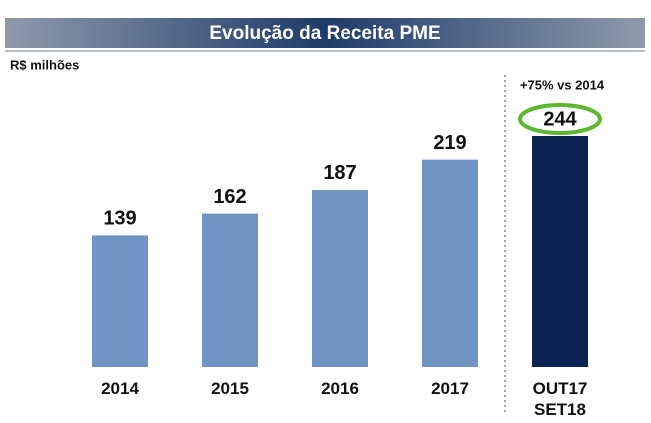 The width and height of the screenshot is (651, 423). What do you see at coordinates (339, 173) in the screenshot?
I see `value-label: 187` at bounding box center [339, 173].